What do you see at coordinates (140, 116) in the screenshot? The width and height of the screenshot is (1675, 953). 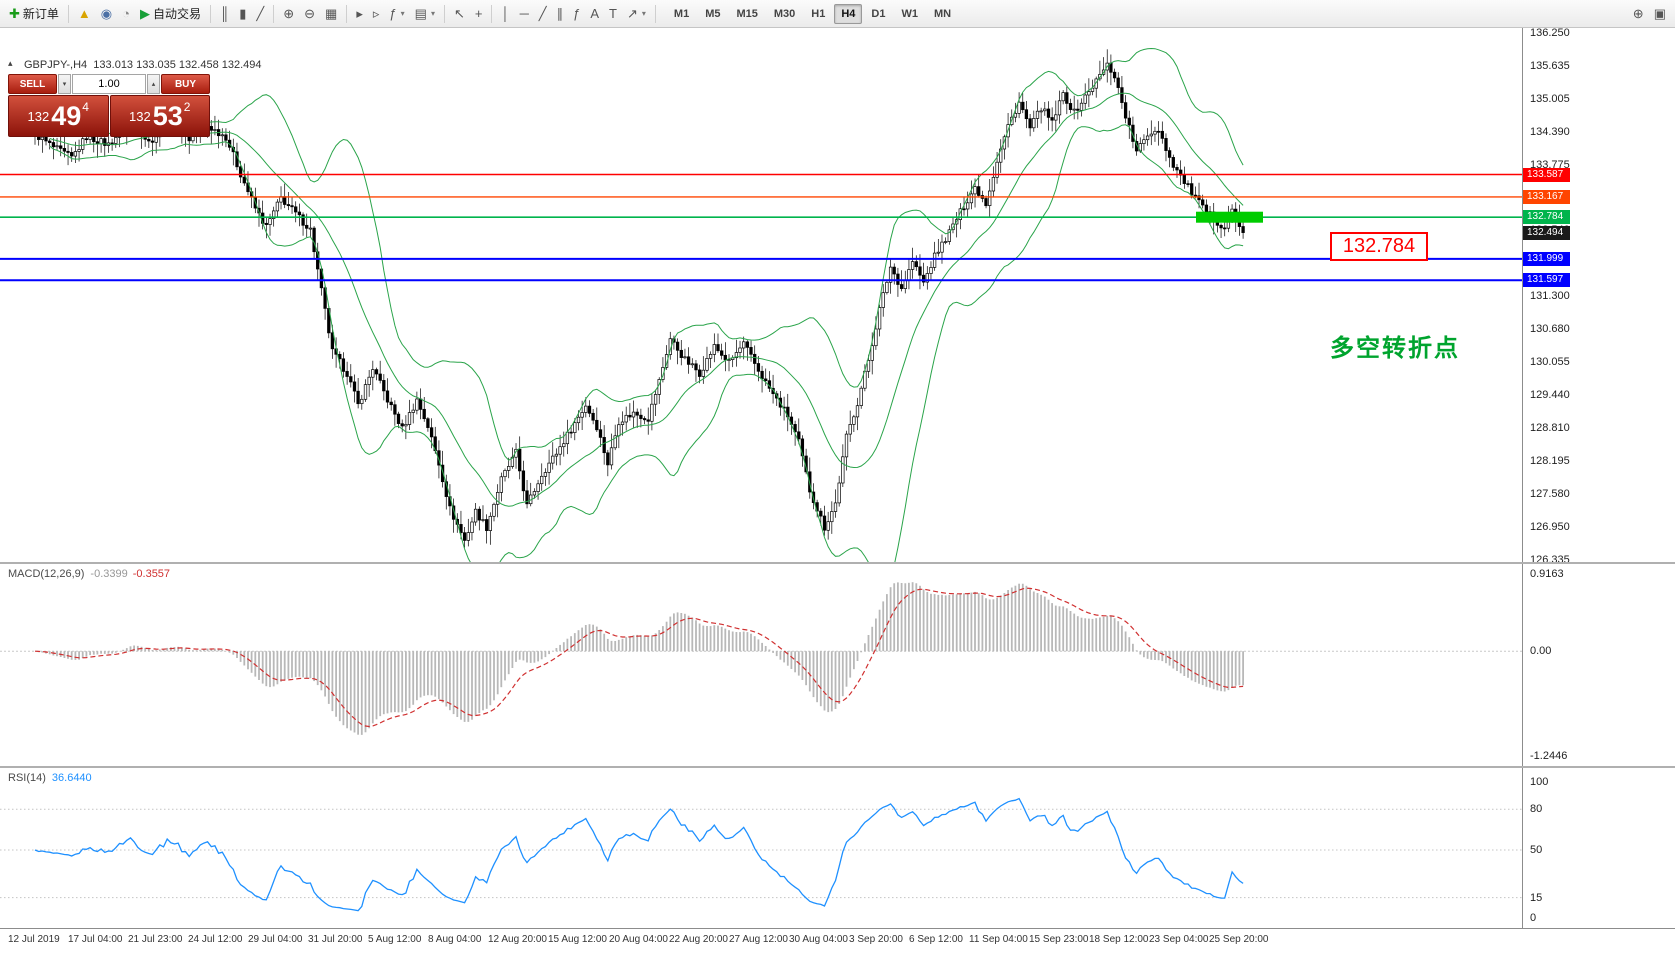 I see `buy-price-int: 132` at bounding box center [140, 116].